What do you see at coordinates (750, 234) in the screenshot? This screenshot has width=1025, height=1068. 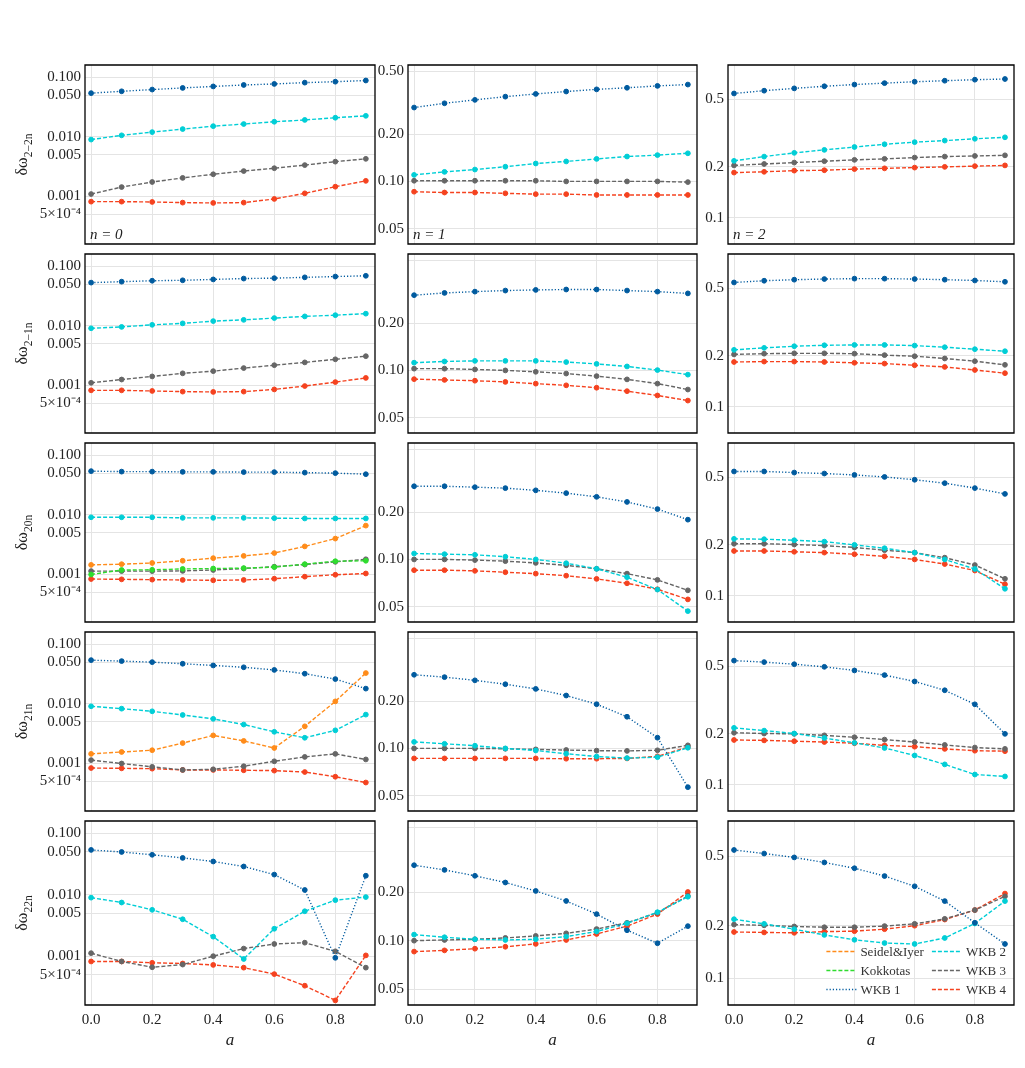 I see `annotation: n = 2` at bounding box center [750, 234].